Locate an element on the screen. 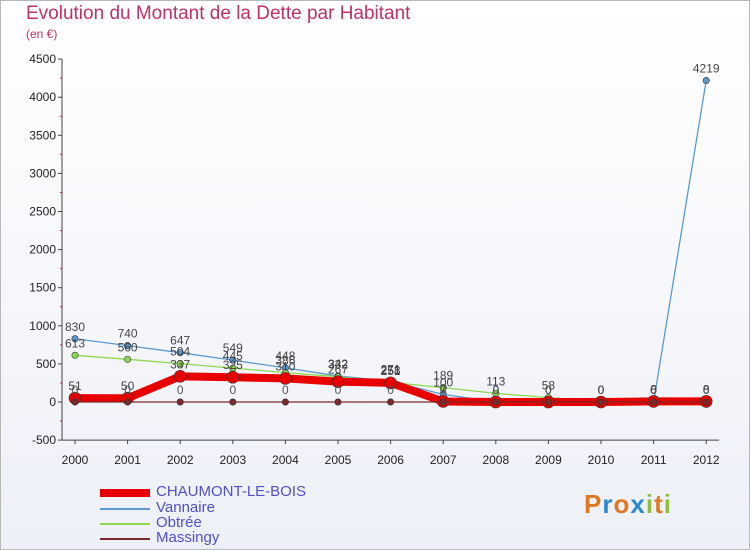 This screenshot has height=550, width=750. data-label: 4219 is located at coordinates (706, 69).